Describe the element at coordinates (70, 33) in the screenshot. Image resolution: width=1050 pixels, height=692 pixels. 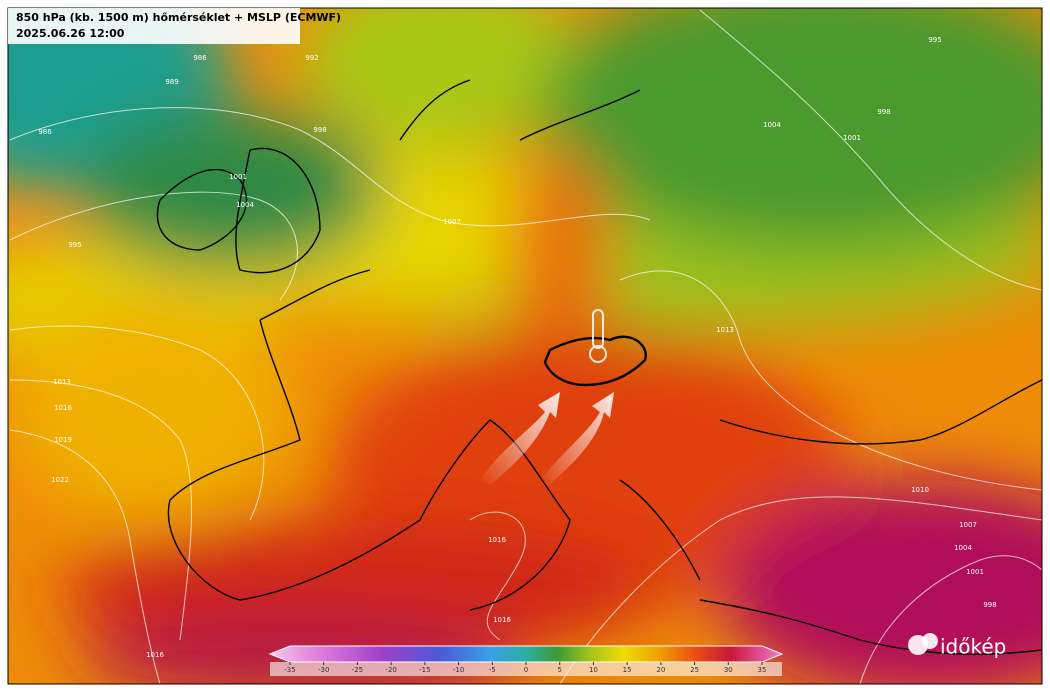
I see `timestamp: 2025.06.26 12:00` at that location.